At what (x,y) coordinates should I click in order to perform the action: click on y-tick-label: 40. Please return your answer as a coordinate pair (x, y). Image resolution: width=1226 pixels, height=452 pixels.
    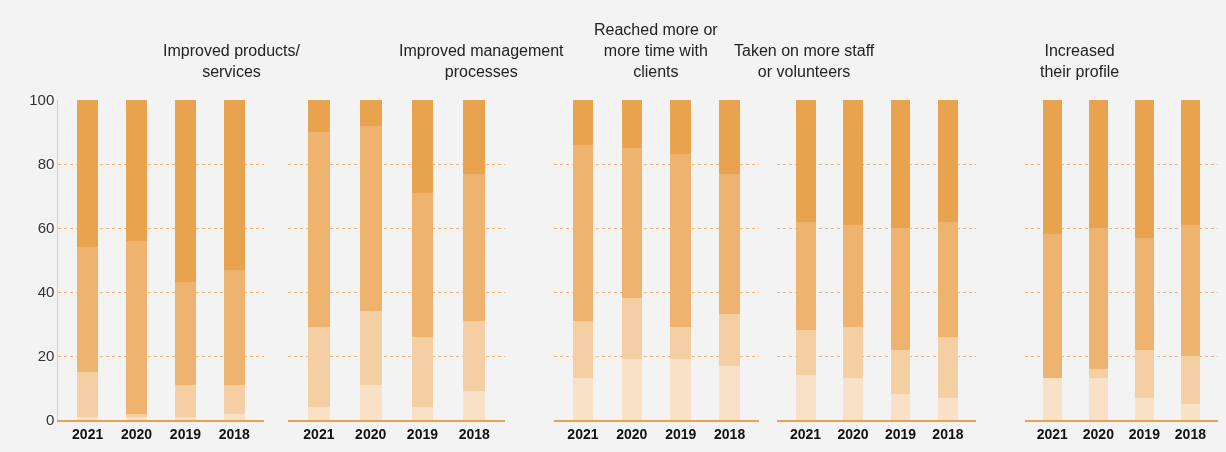
    Looking at the image, I should click on (46, 292).